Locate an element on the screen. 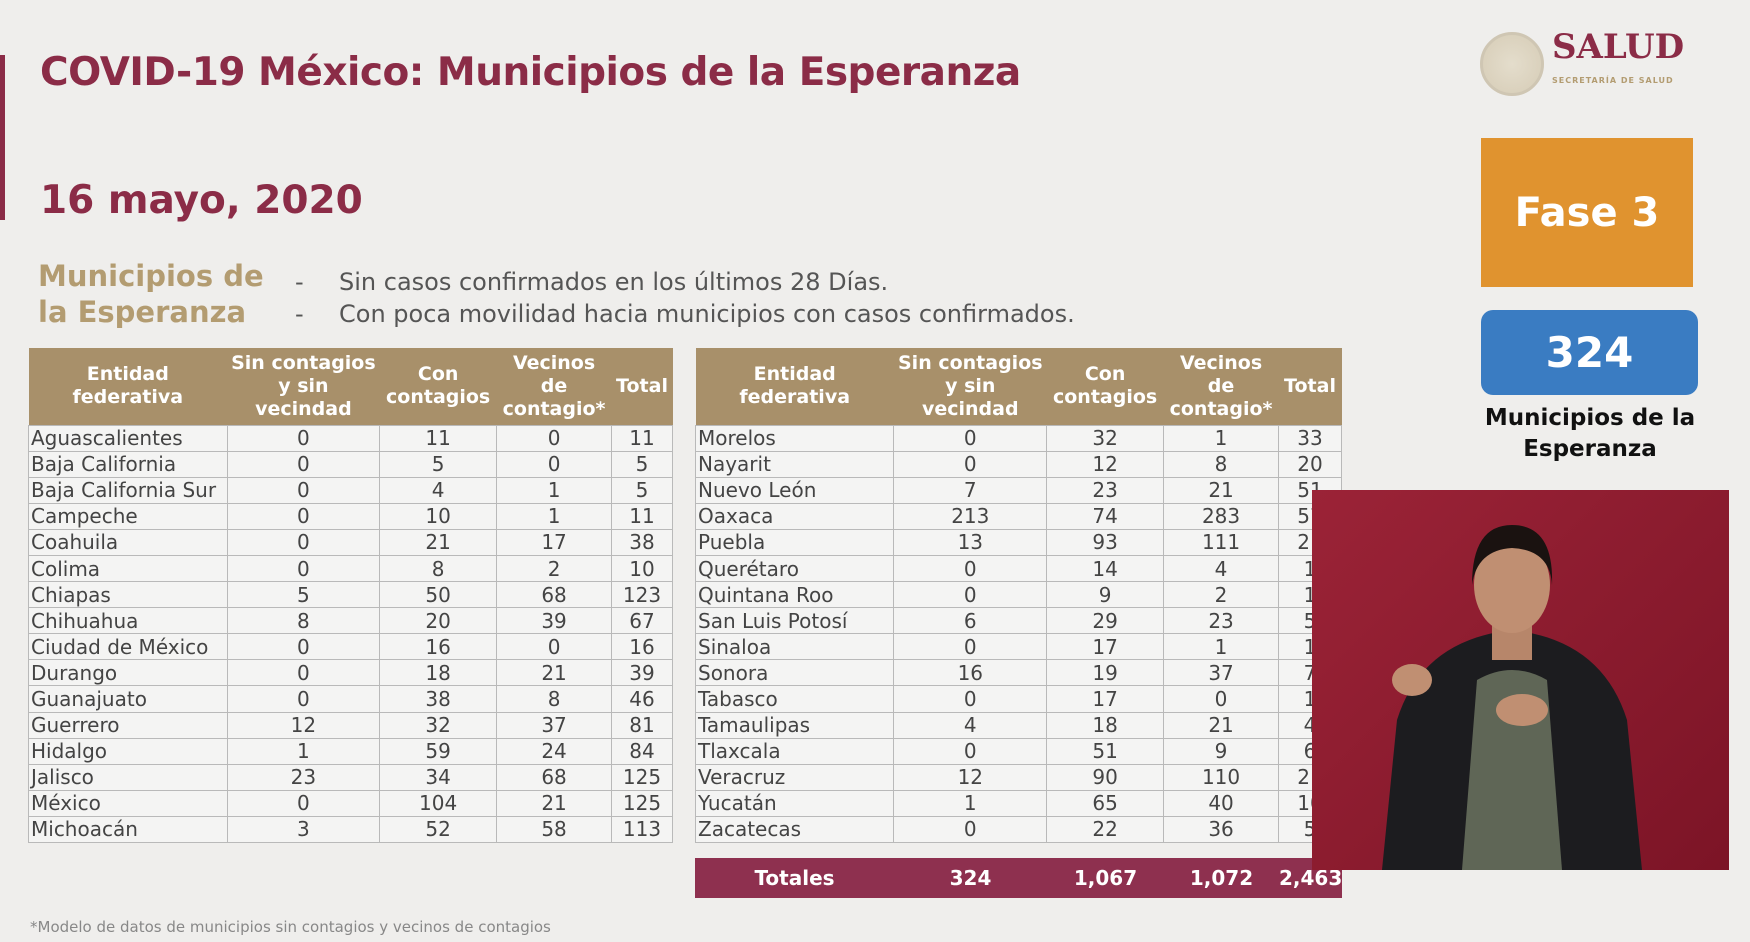 This screenshot has height=942, width=1750. table-row: Guerrero 12 32 37 81 is located at coordinates (350, 725).